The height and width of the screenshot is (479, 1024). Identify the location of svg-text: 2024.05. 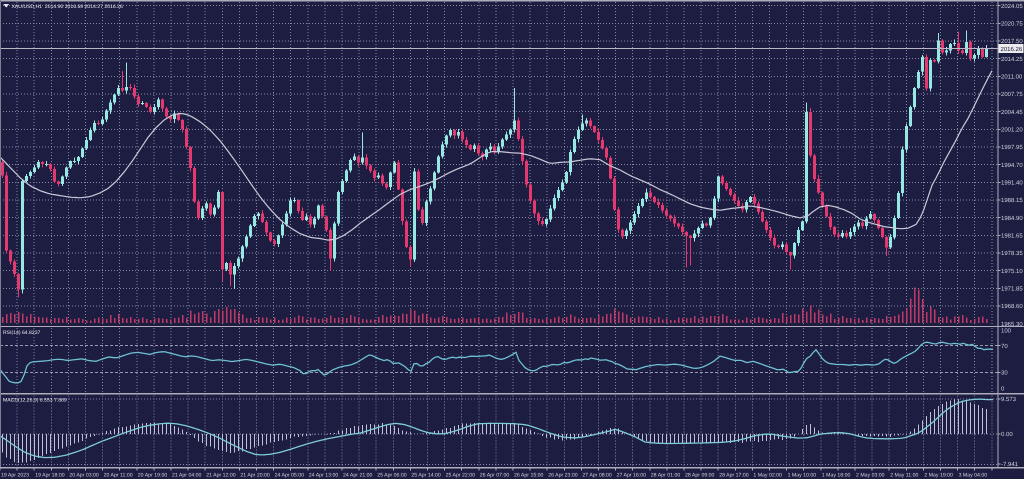
(1012, 6).